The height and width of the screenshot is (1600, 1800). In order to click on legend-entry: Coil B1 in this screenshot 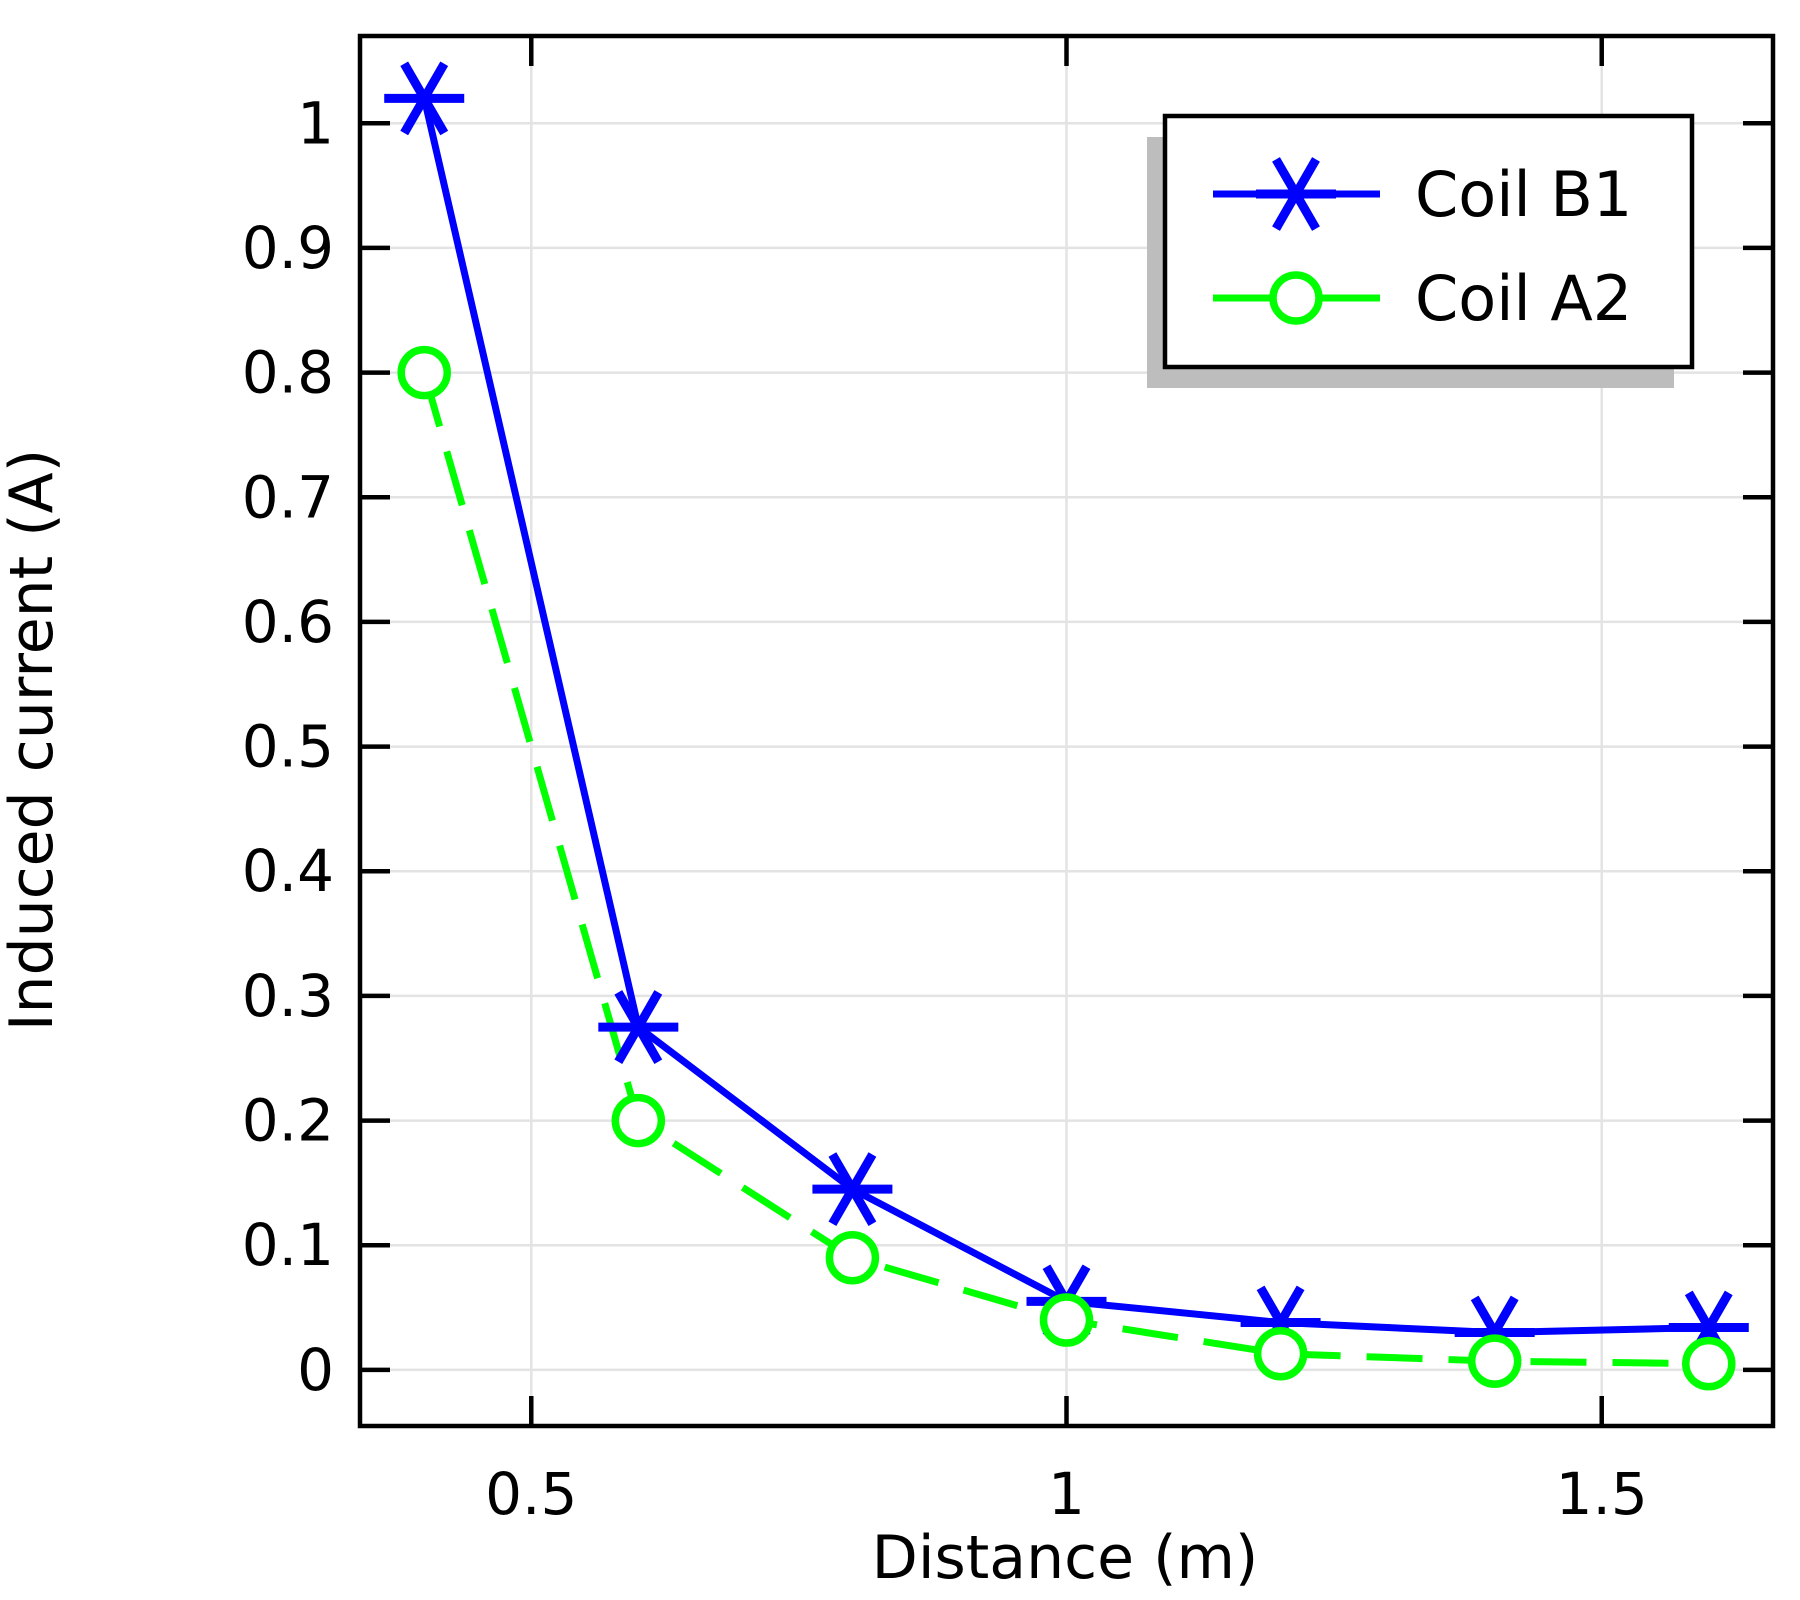, I will do `click(1422, 194)`.